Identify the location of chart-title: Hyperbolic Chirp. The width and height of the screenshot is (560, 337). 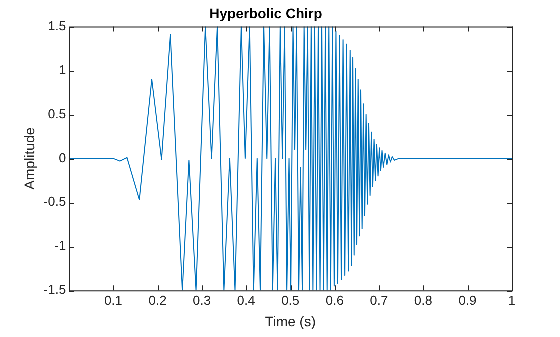
(266, 13).